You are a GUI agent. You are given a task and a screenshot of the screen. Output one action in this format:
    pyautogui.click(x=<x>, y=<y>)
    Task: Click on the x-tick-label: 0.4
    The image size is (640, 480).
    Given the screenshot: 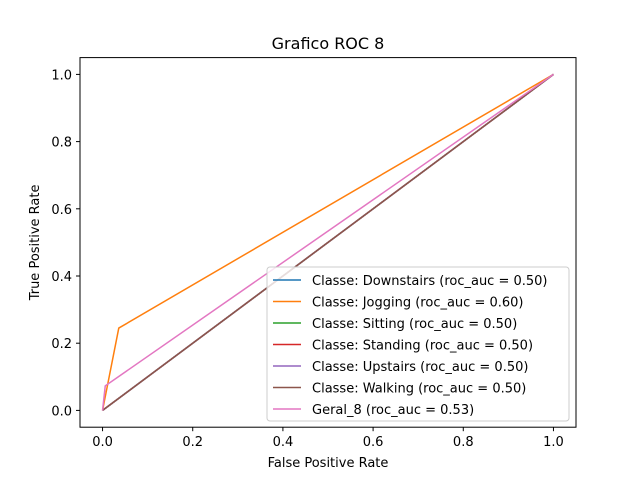 What is the action you would take?
    pyautogui.click(x=283, y=442)
    